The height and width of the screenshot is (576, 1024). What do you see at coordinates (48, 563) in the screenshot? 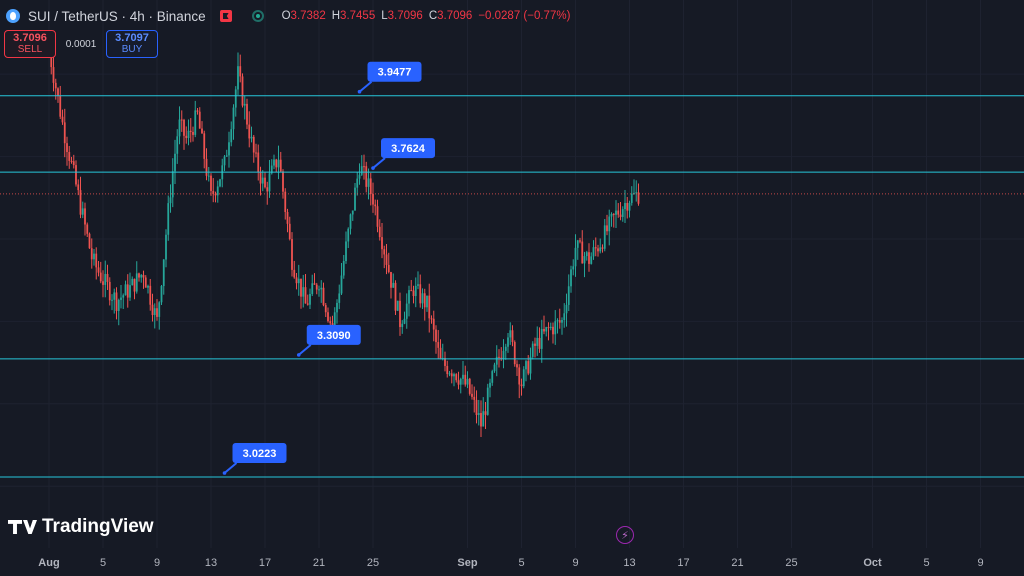
I see `x-tick-label-0: Aug` at bounding box center [48, 563].